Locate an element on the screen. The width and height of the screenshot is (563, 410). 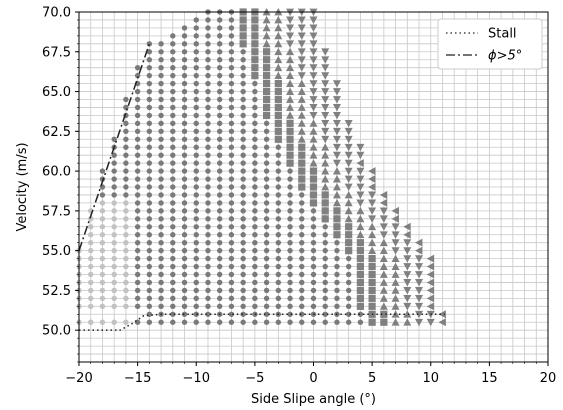
x-tick-label: 0 is located at coordinates (313, 378).